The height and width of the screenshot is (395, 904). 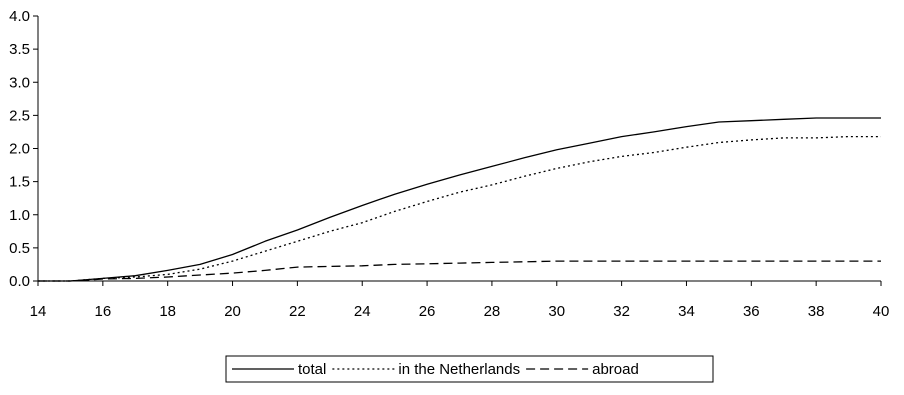 I want to click on y-tick-label: 3.5, so click(x=19, y=49).